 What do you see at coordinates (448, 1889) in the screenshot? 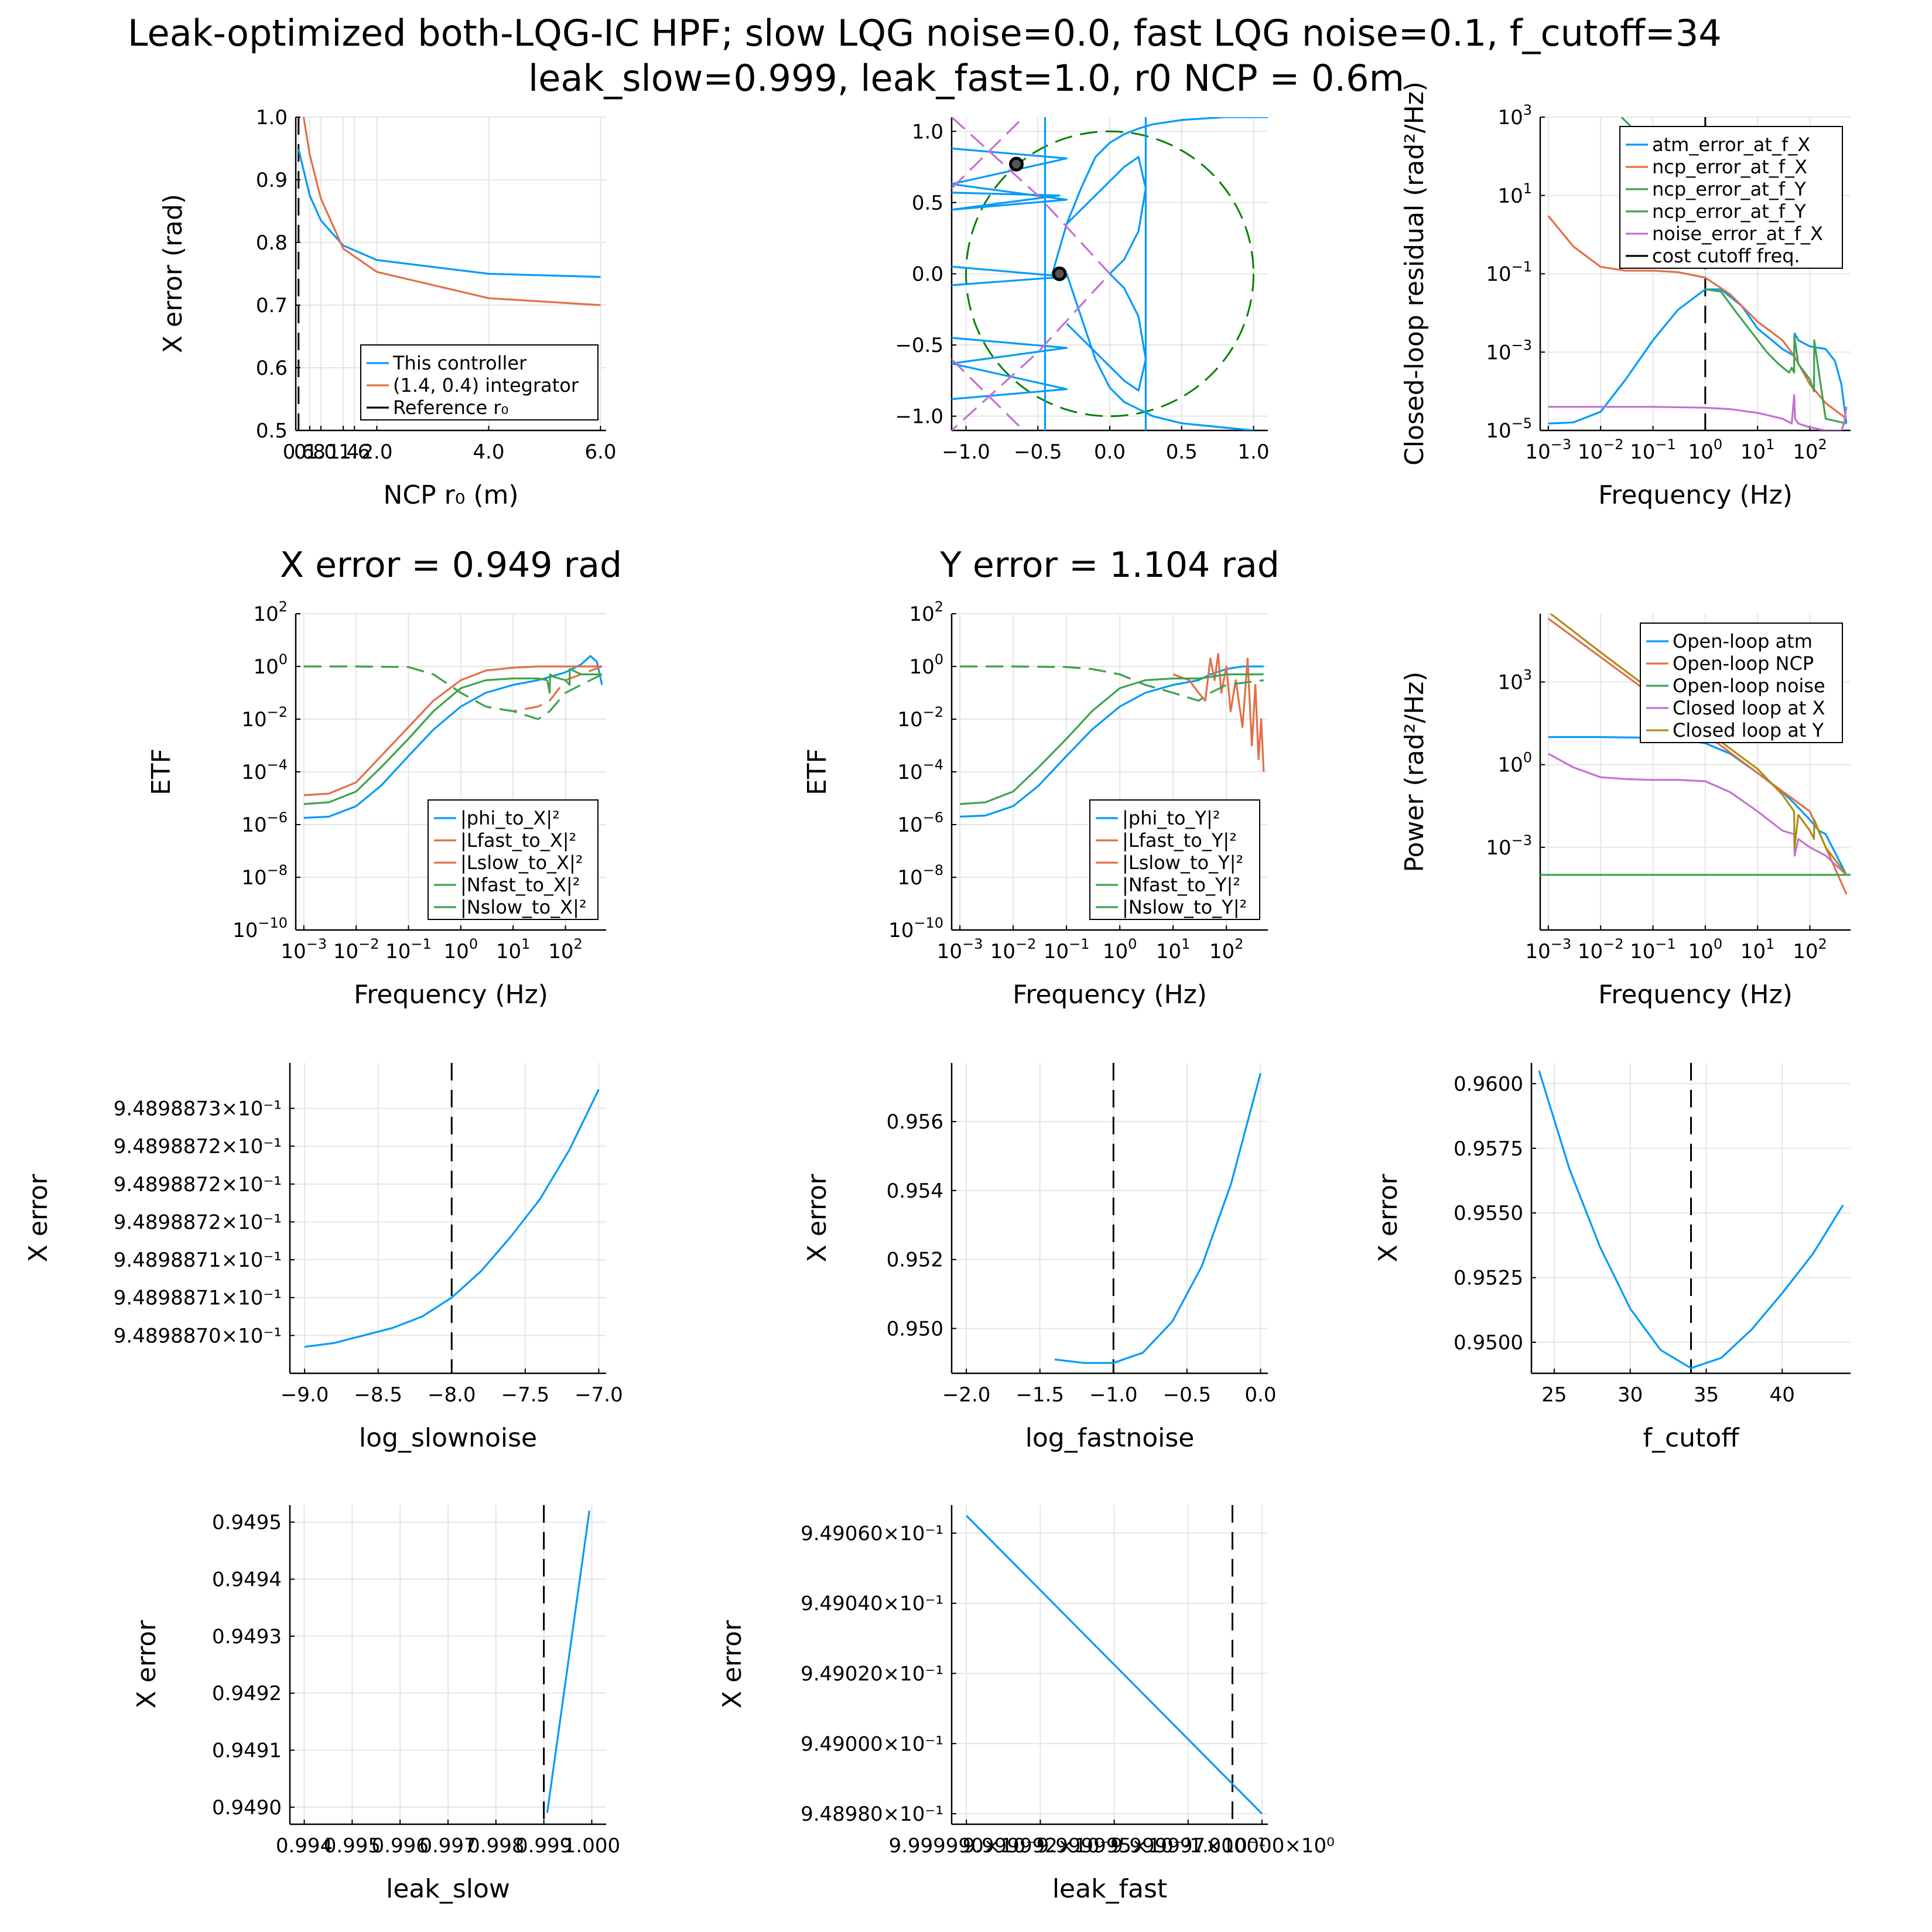
I see `x-axis-label: leak_slow` at bounding box center [448, 1889].